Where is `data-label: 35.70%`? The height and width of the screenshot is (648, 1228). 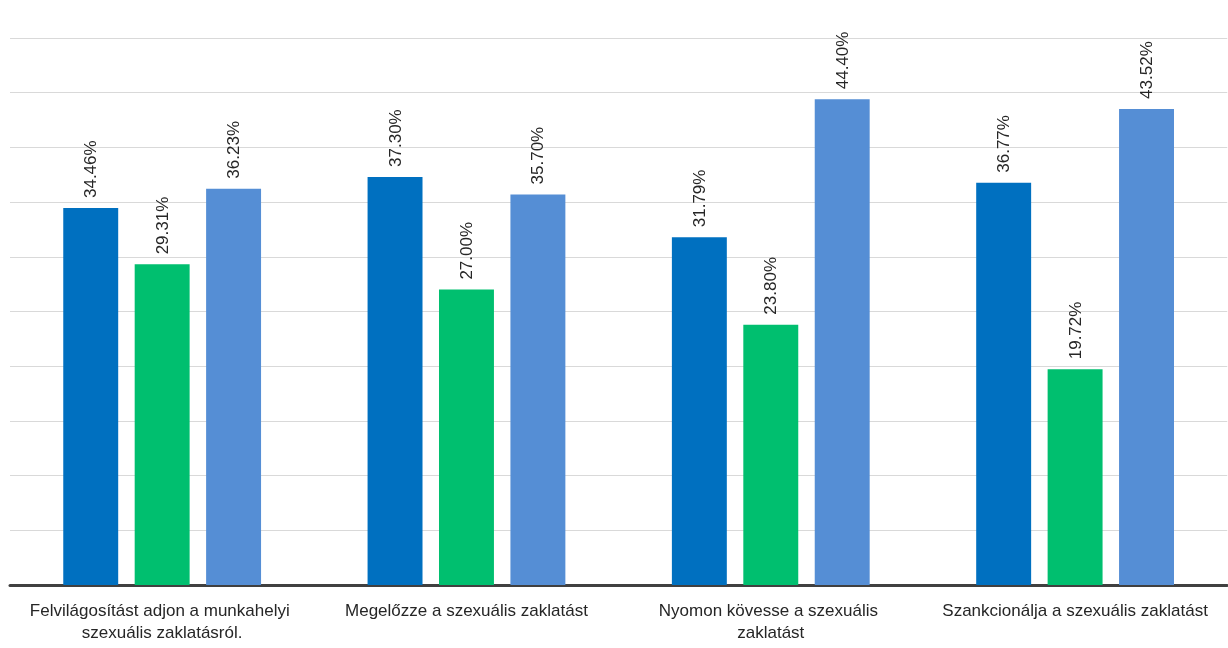
data-label: 35.70% is located at coordinates (538, 155).